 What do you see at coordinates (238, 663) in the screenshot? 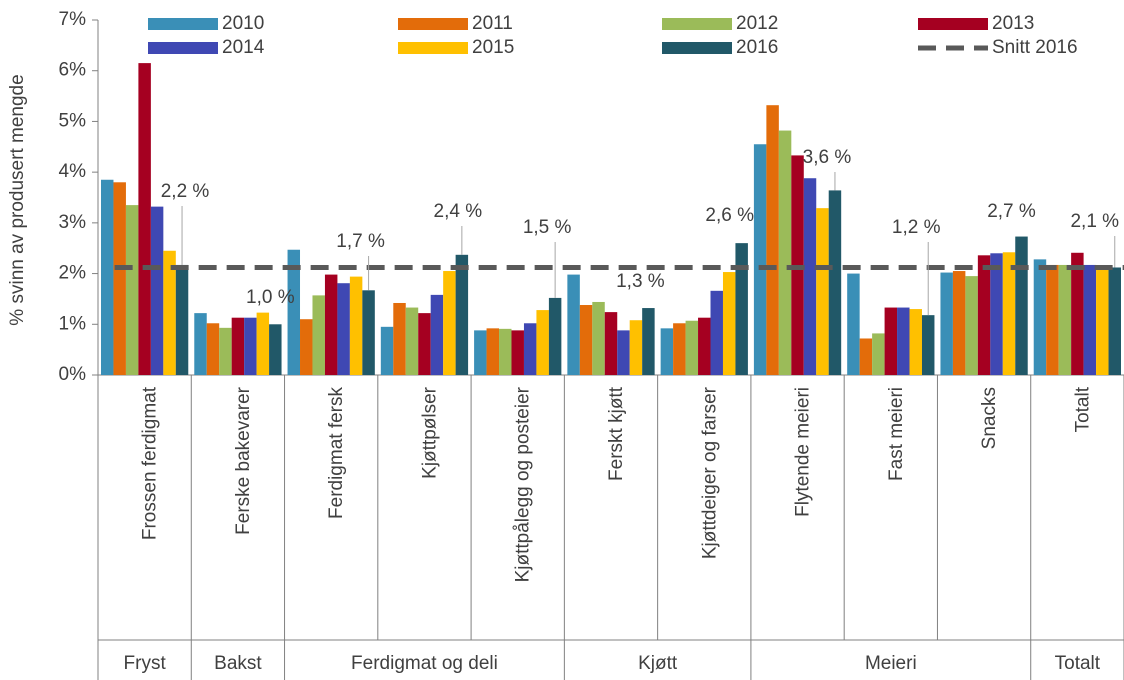
I see `group-label: Bakst` at bounding box center [238, 663].